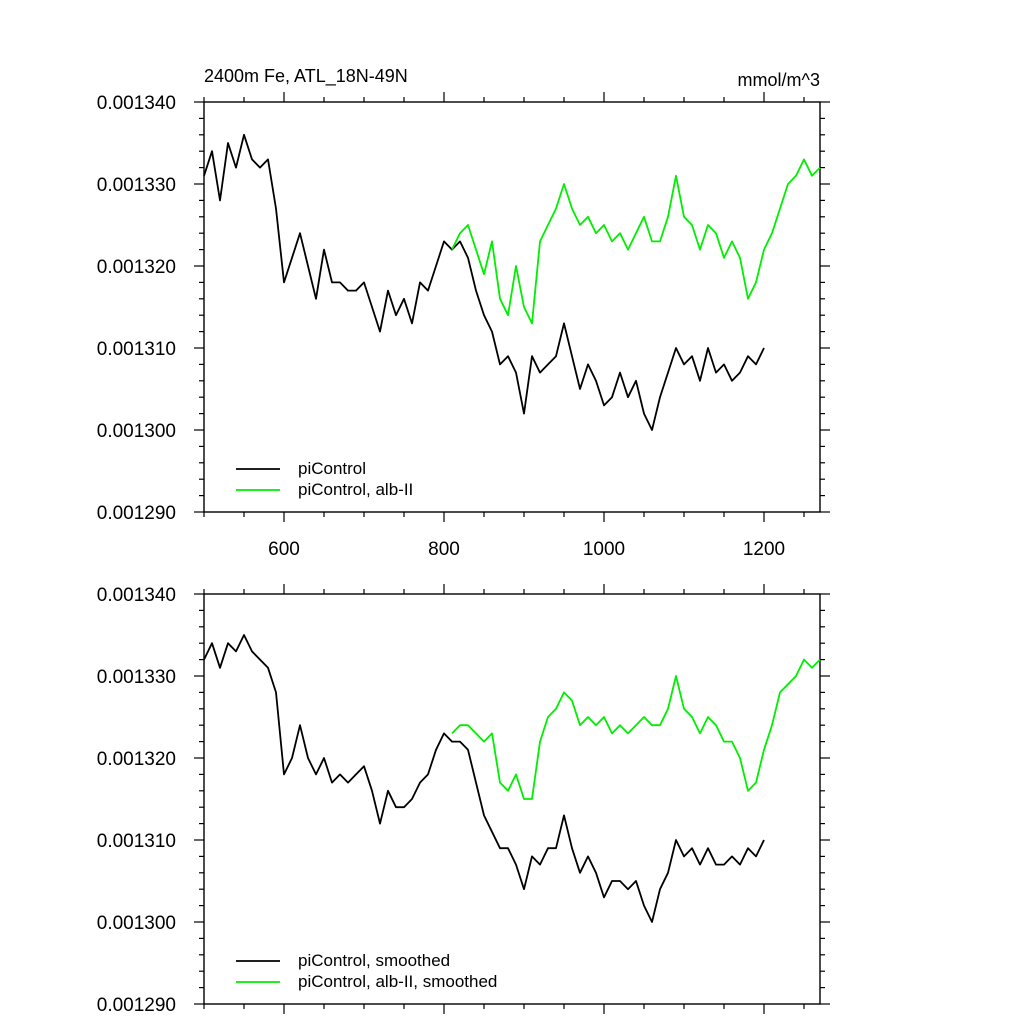 The width and height of the screenshot is (1024, 1024). What do you see at coordinates (324, 479) in the screenshot?
I see `legend: piControl piControl, alb-II` at bounding box center [324, 479].